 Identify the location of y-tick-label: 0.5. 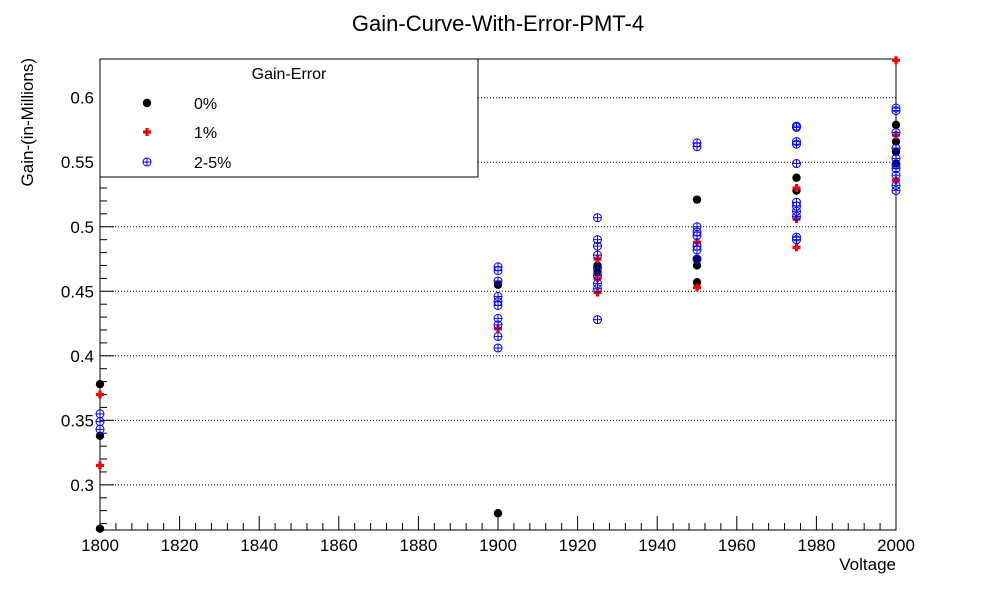
(82, 227).